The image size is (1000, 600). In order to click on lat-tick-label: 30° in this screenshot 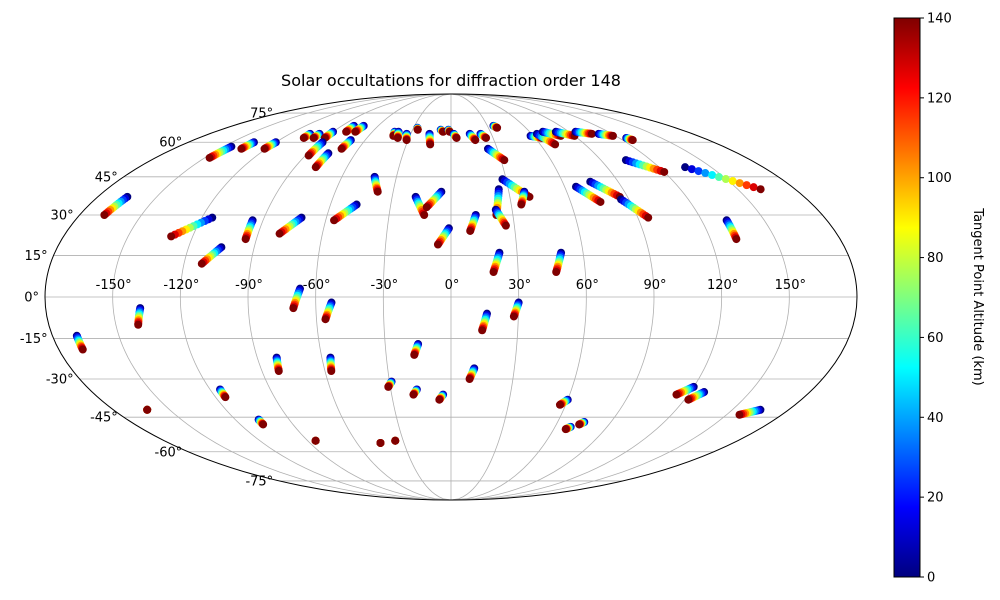, I will do `click(62, 215)`.